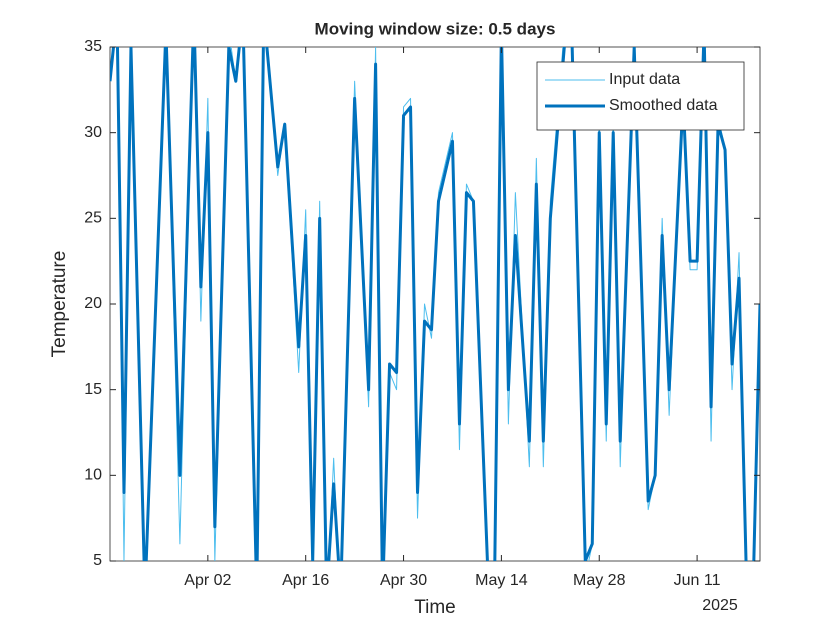 The width and height of the screenshot is (840, 635). I want to click on y-tick-label: 30, so click(93, 132).